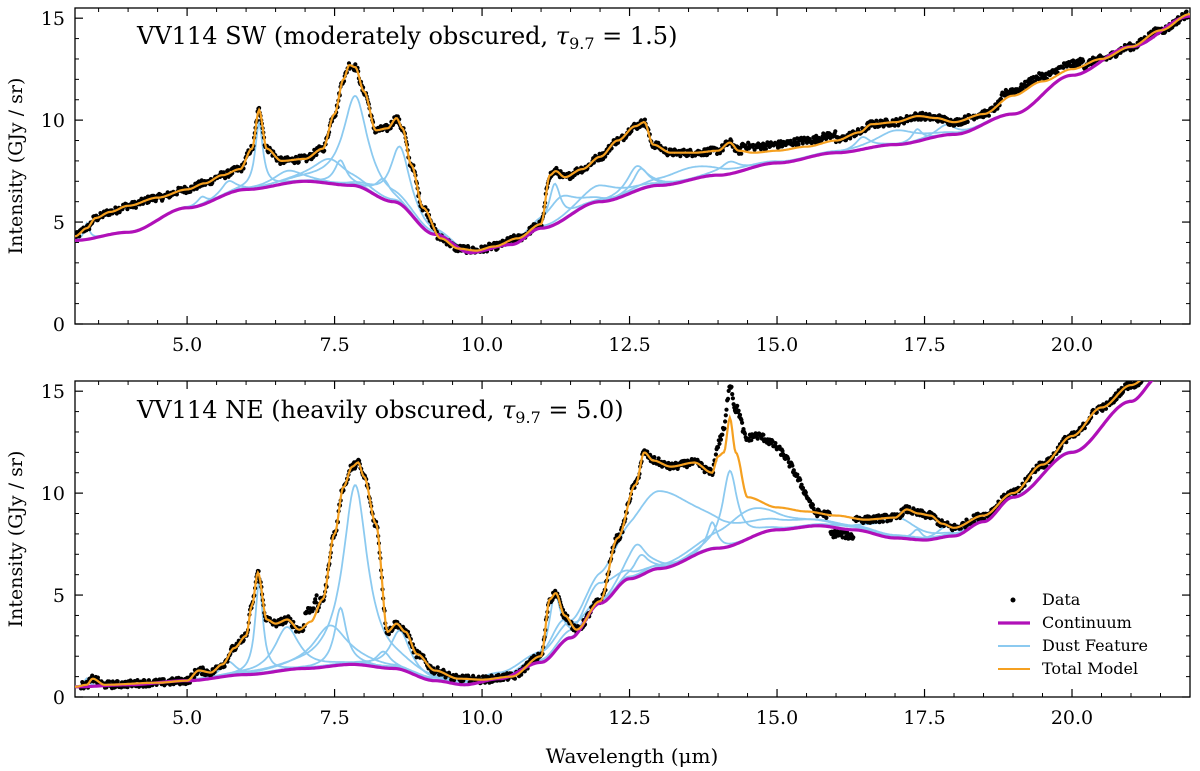  Describe the element at coordinates (1073, 634) in the screenshot. I see `legend: Data Continuum Dust Feature Total Model` at that location.